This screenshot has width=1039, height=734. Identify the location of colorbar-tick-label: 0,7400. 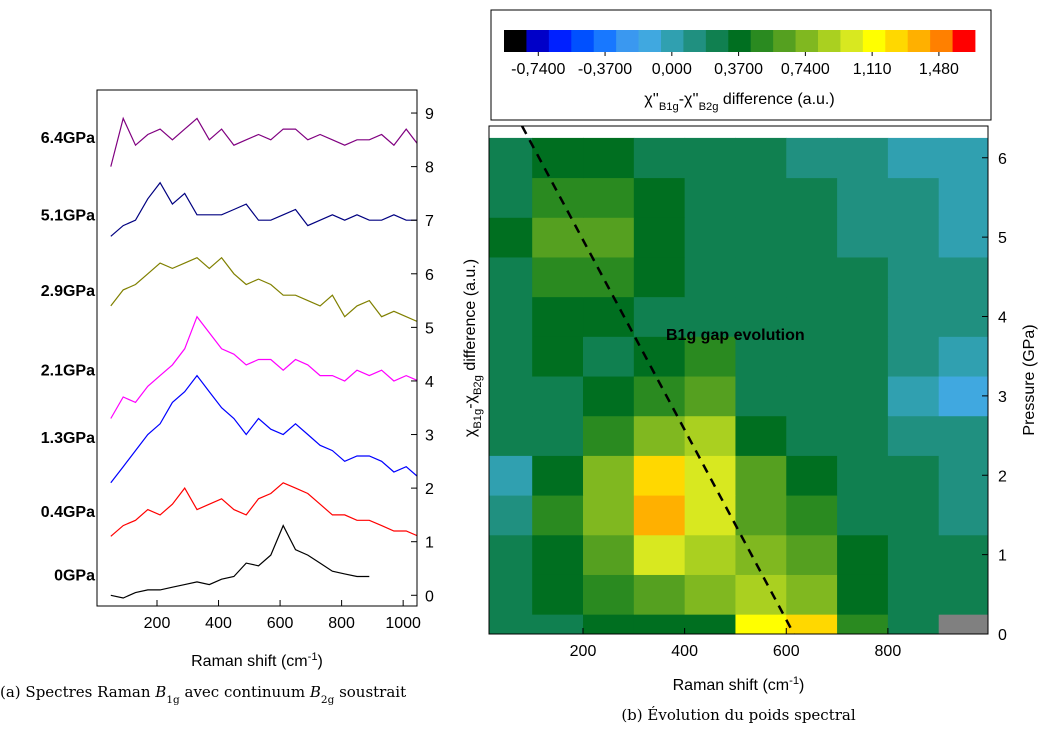
(805, 69).